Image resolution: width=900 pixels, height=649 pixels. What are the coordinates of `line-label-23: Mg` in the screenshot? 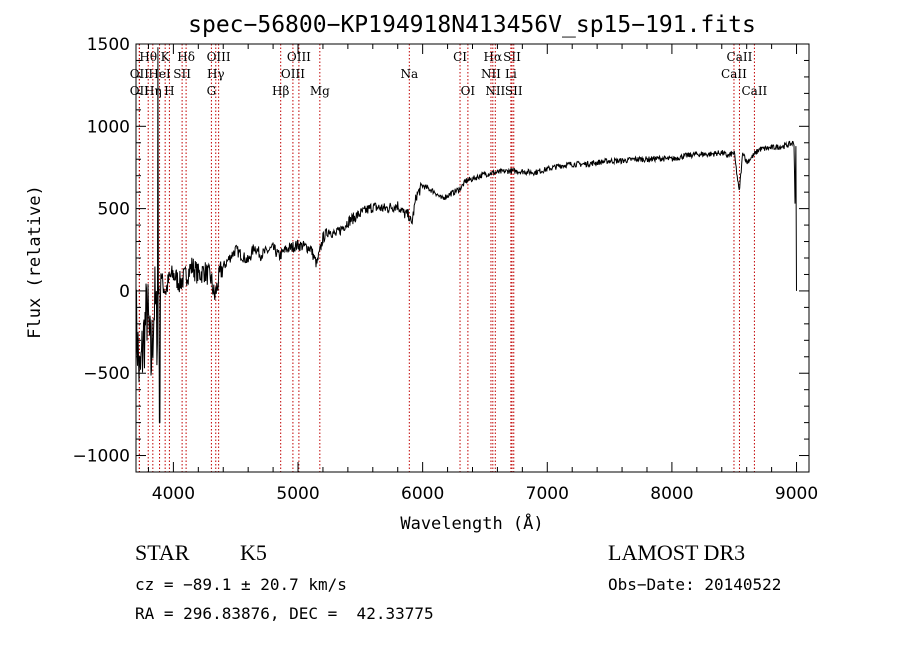 It's located at (320, 91).